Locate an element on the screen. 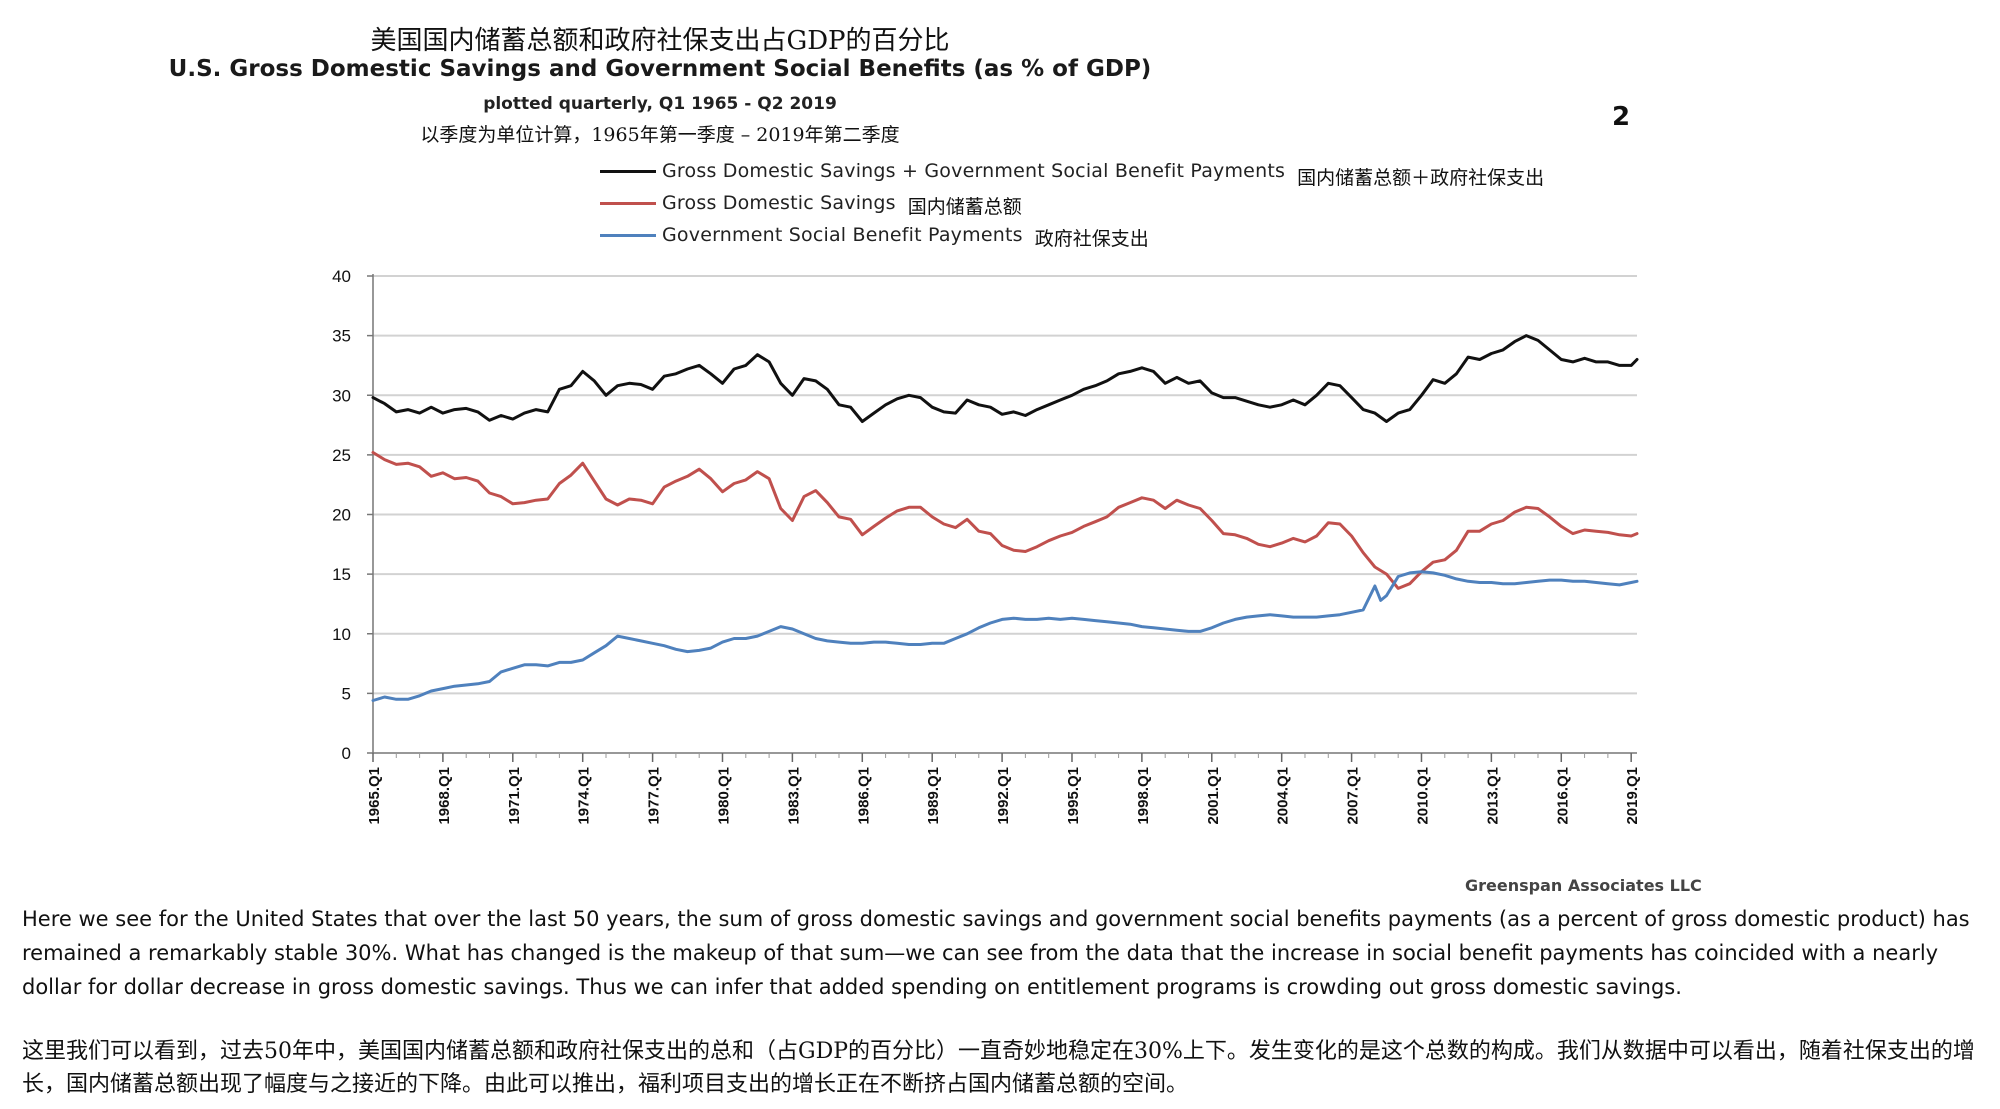  x-tick-label: 1989.Q1 is located at coordinates (933, 796).